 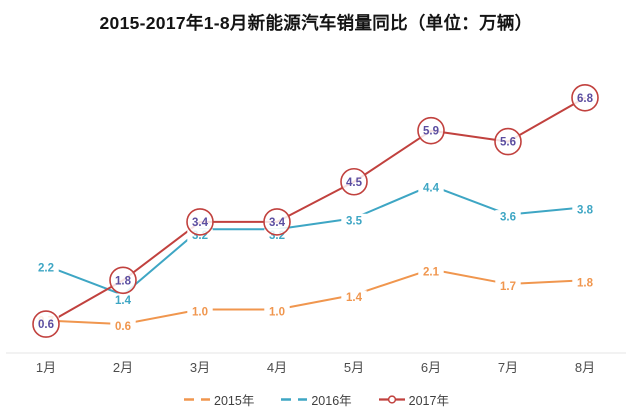 I want to click on line-circle-icon, so click(x=391, y=399).